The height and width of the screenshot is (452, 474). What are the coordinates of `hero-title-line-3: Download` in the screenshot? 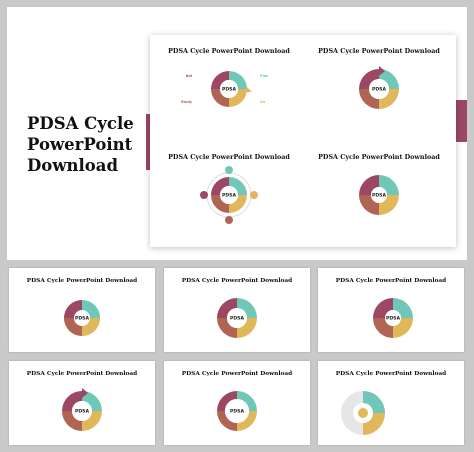 It's located at (73, 165).